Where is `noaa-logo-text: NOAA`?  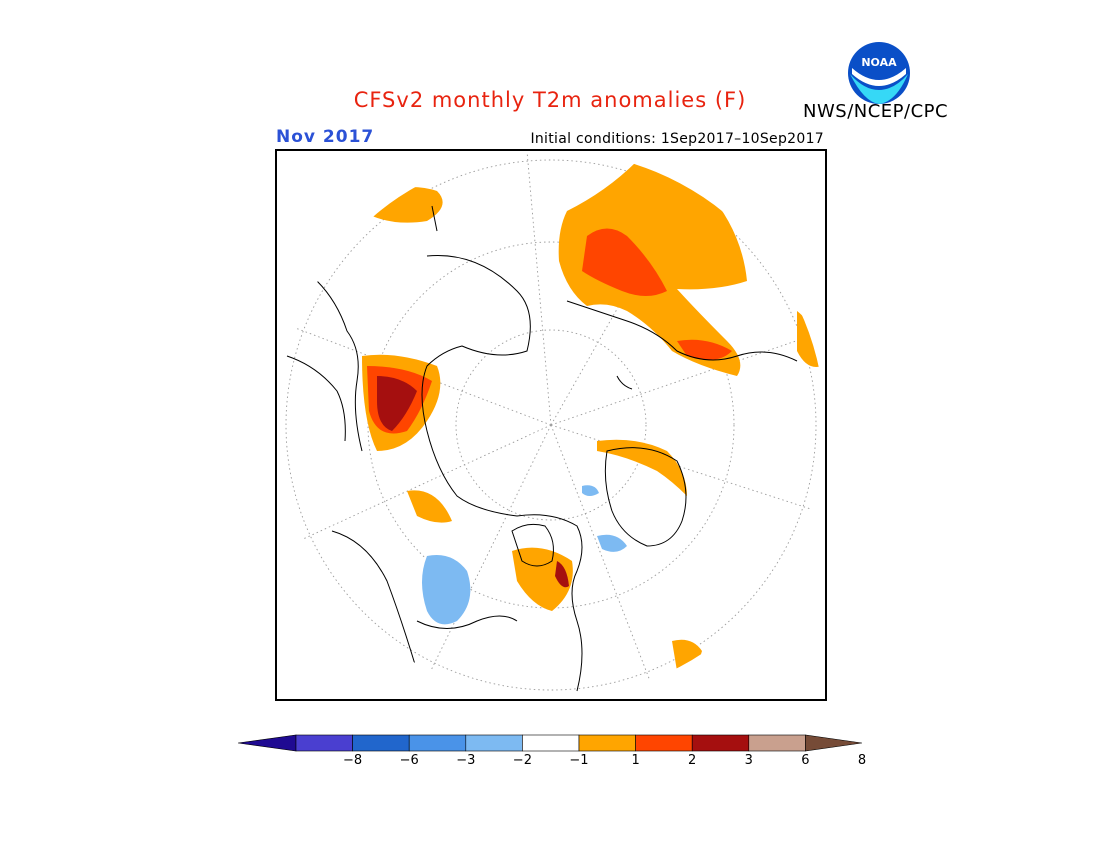
noaa-logo-text: NOAA is located at coordinates (879, 62).